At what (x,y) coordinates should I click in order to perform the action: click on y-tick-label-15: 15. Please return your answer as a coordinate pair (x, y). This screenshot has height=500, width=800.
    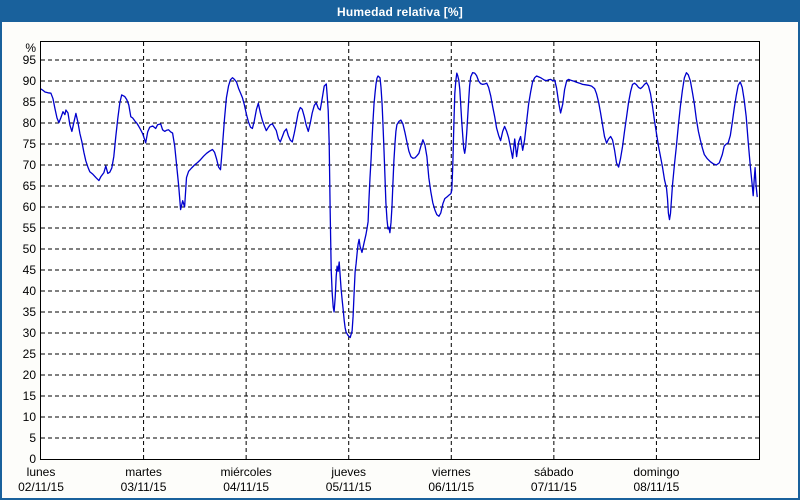
    Looking at the image, I should click on (29, 396).